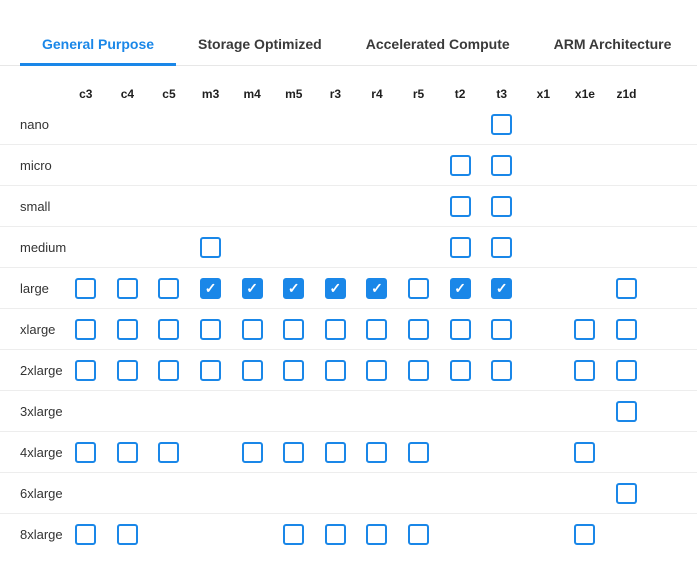 Image resolution: width=697 pixels, height=573 pixels. What do you see at coordinates (127, 329) in the screenshot?
I see `checkbox-c4-xlarge` at bounding box center [127, 329].